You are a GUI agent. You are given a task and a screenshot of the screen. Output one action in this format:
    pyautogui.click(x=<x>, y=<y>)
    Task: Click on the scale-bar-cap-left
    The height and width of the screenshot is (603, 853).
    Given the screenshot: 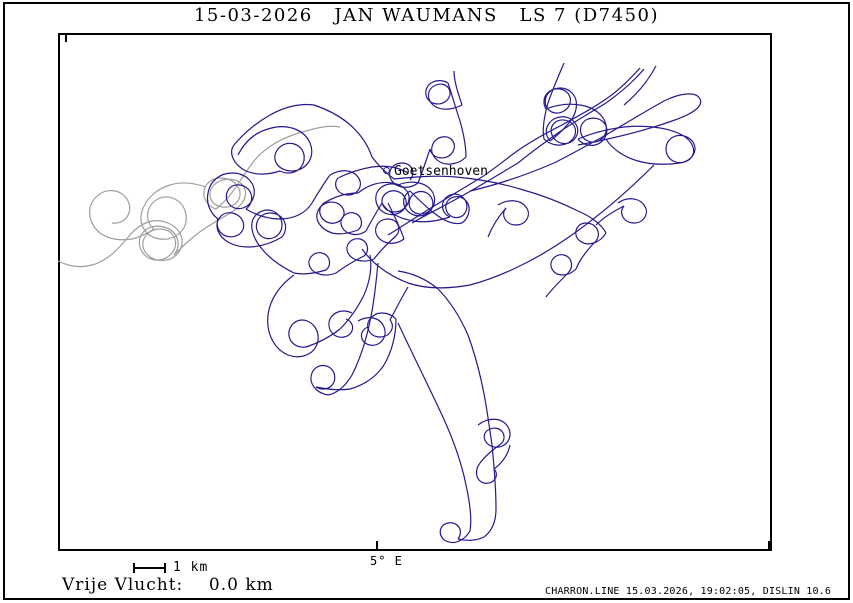 What is the action you would take?
    pyautogui.click(x=134, y=567)
    